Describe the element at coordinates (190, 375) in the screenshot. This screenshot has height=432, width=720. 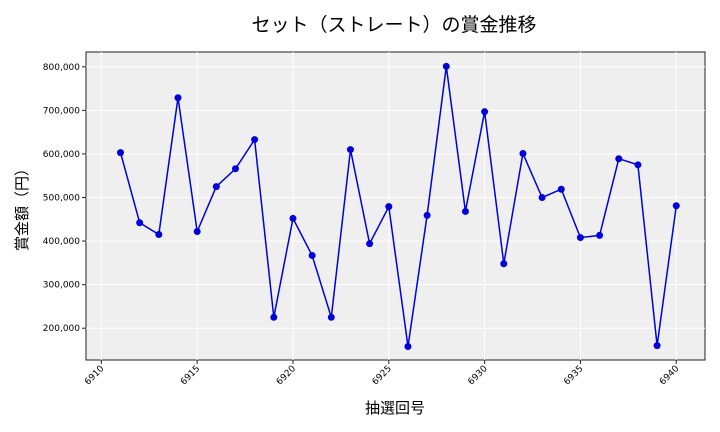
I see `x-tick-label: 6915` at that location.